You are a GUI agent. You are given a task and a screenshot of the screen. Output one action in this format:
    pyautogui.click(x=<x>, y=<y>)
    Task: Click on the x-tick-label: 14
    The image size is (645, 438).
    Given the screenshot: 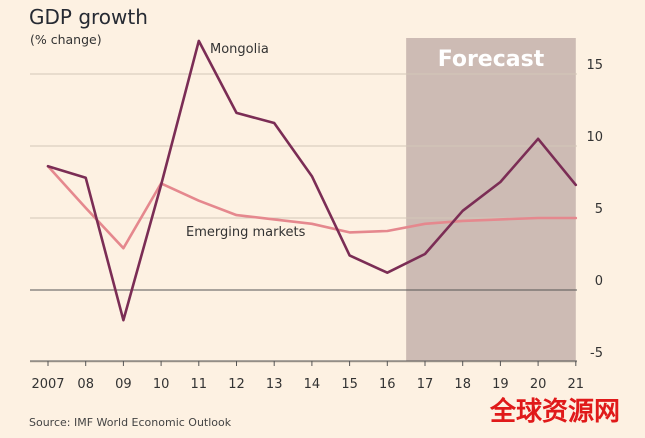 What is the action you would take?
    pyautogui.click(x=312, y=384)
    